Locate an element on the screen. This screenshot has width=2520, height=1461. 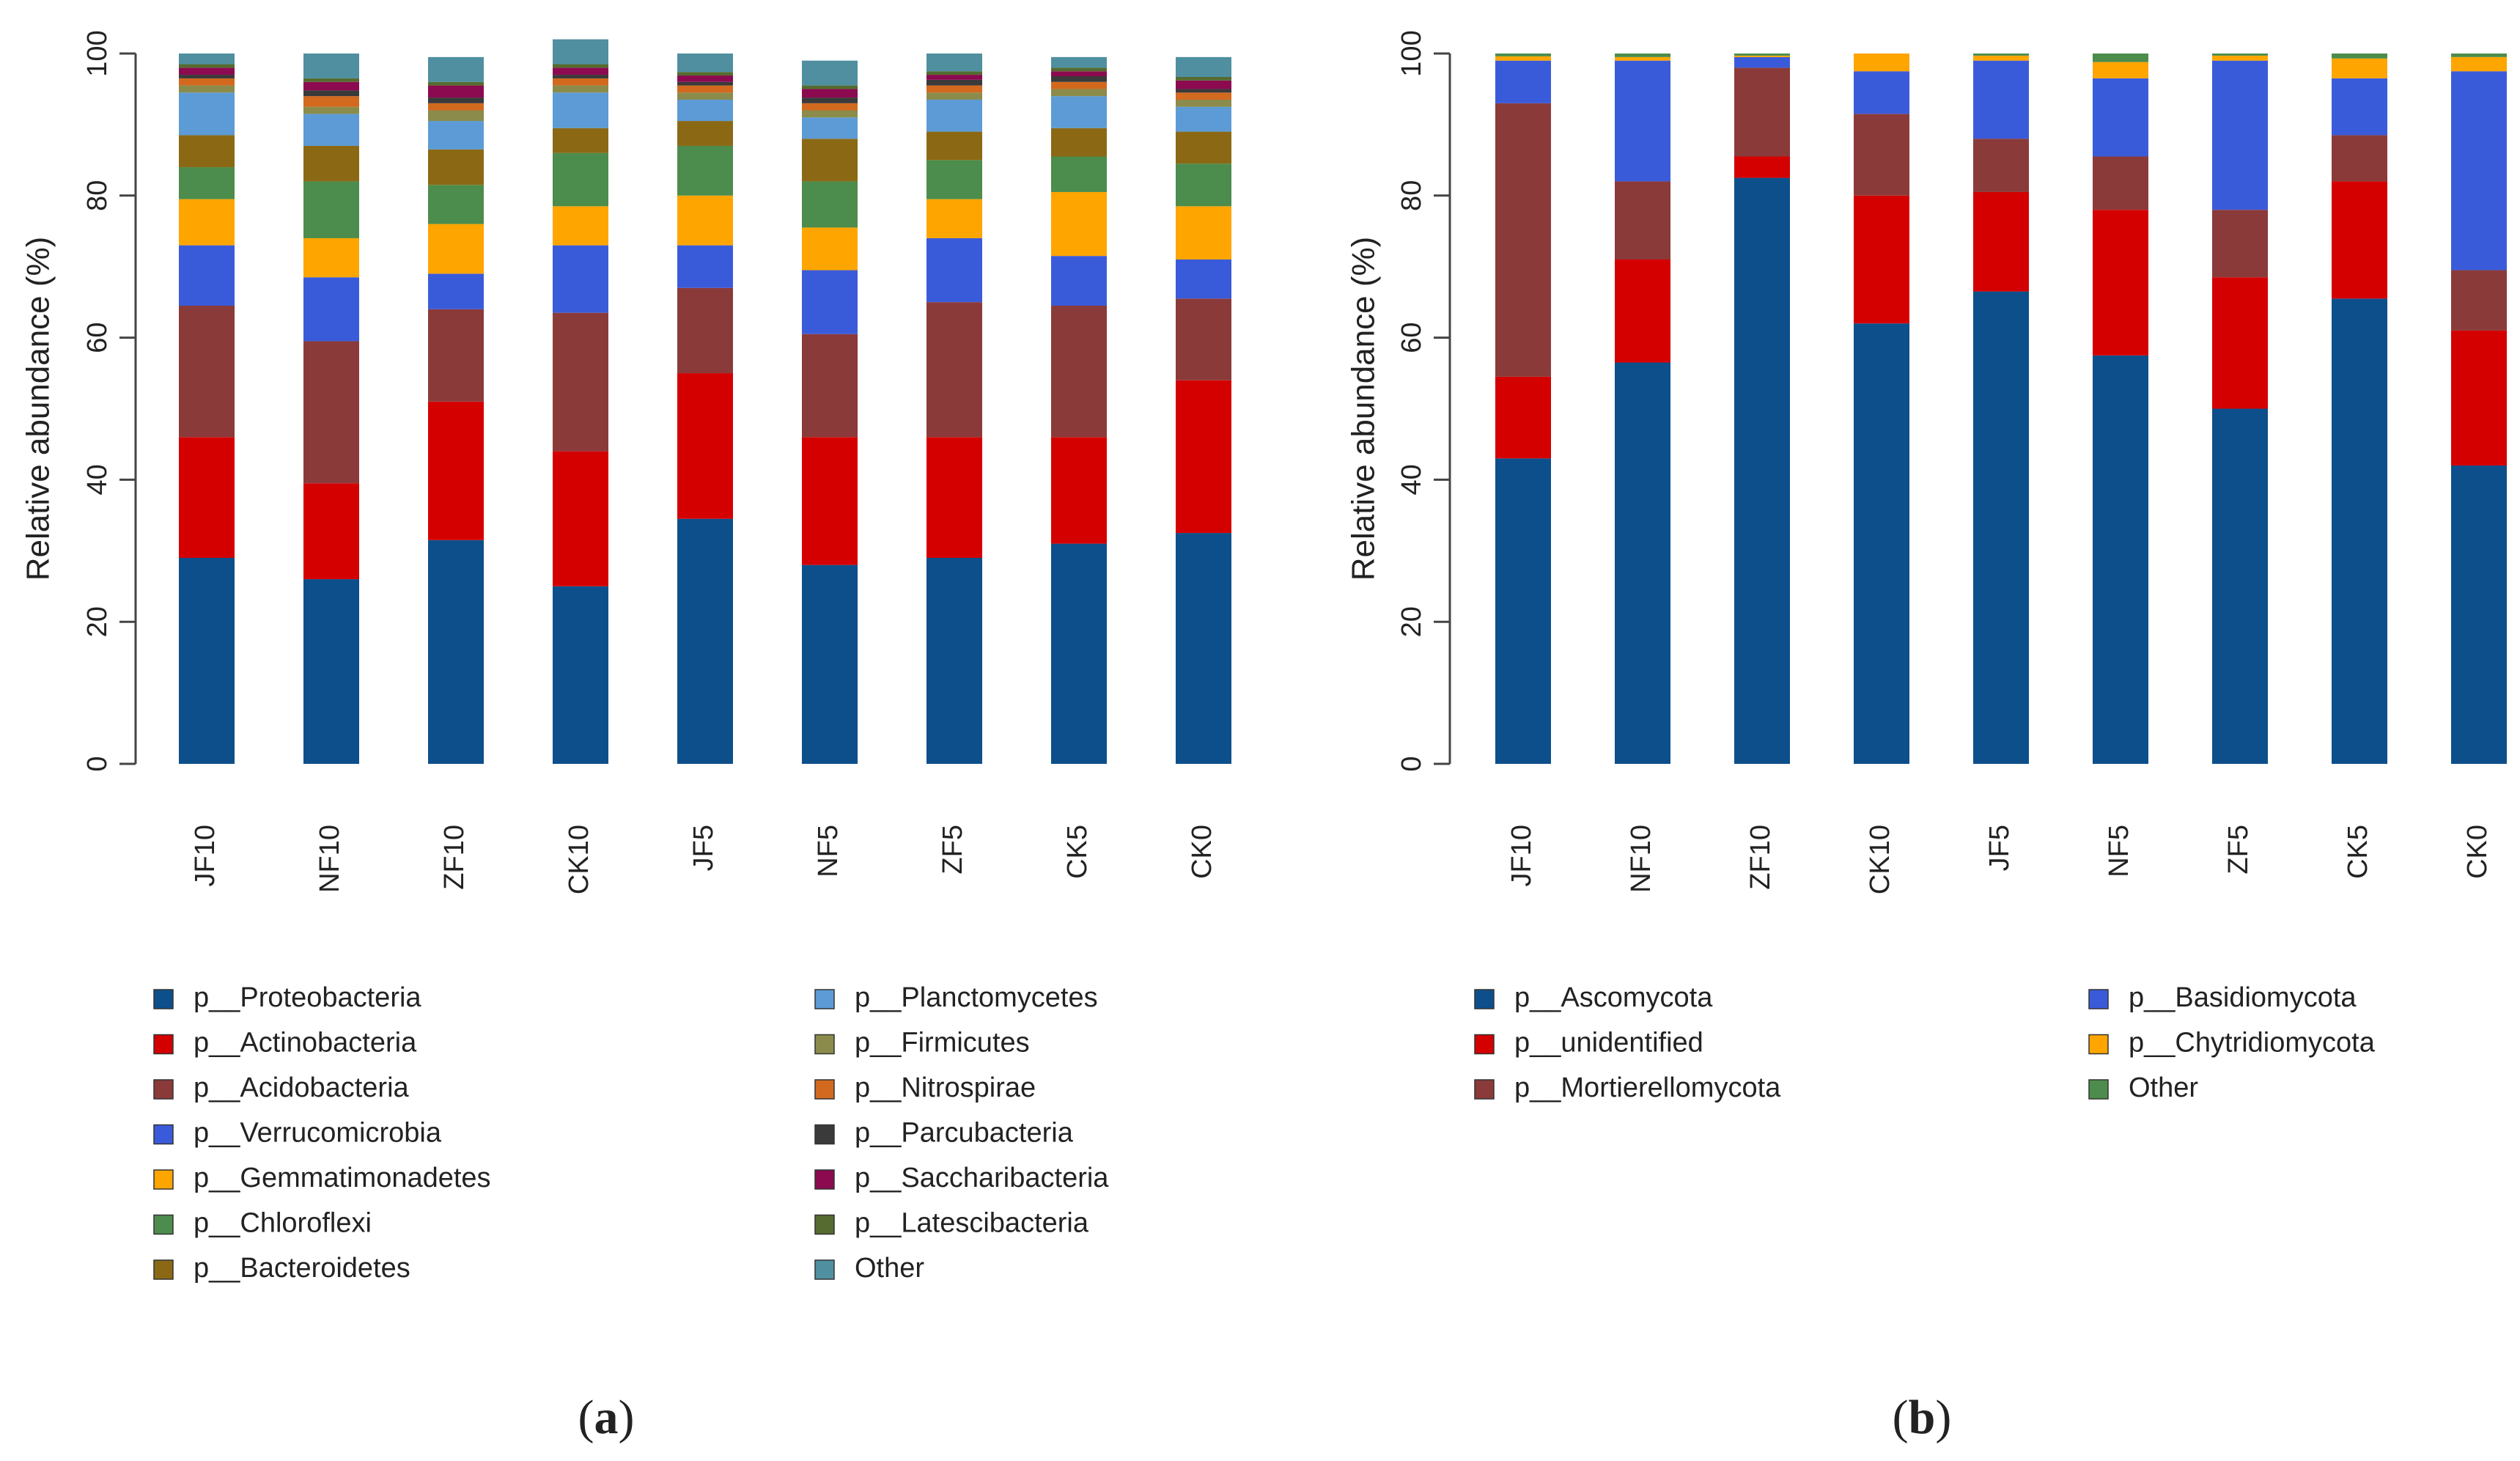
panel-a-bar-segment-ZF5-other is located at coordinates (954, 63).